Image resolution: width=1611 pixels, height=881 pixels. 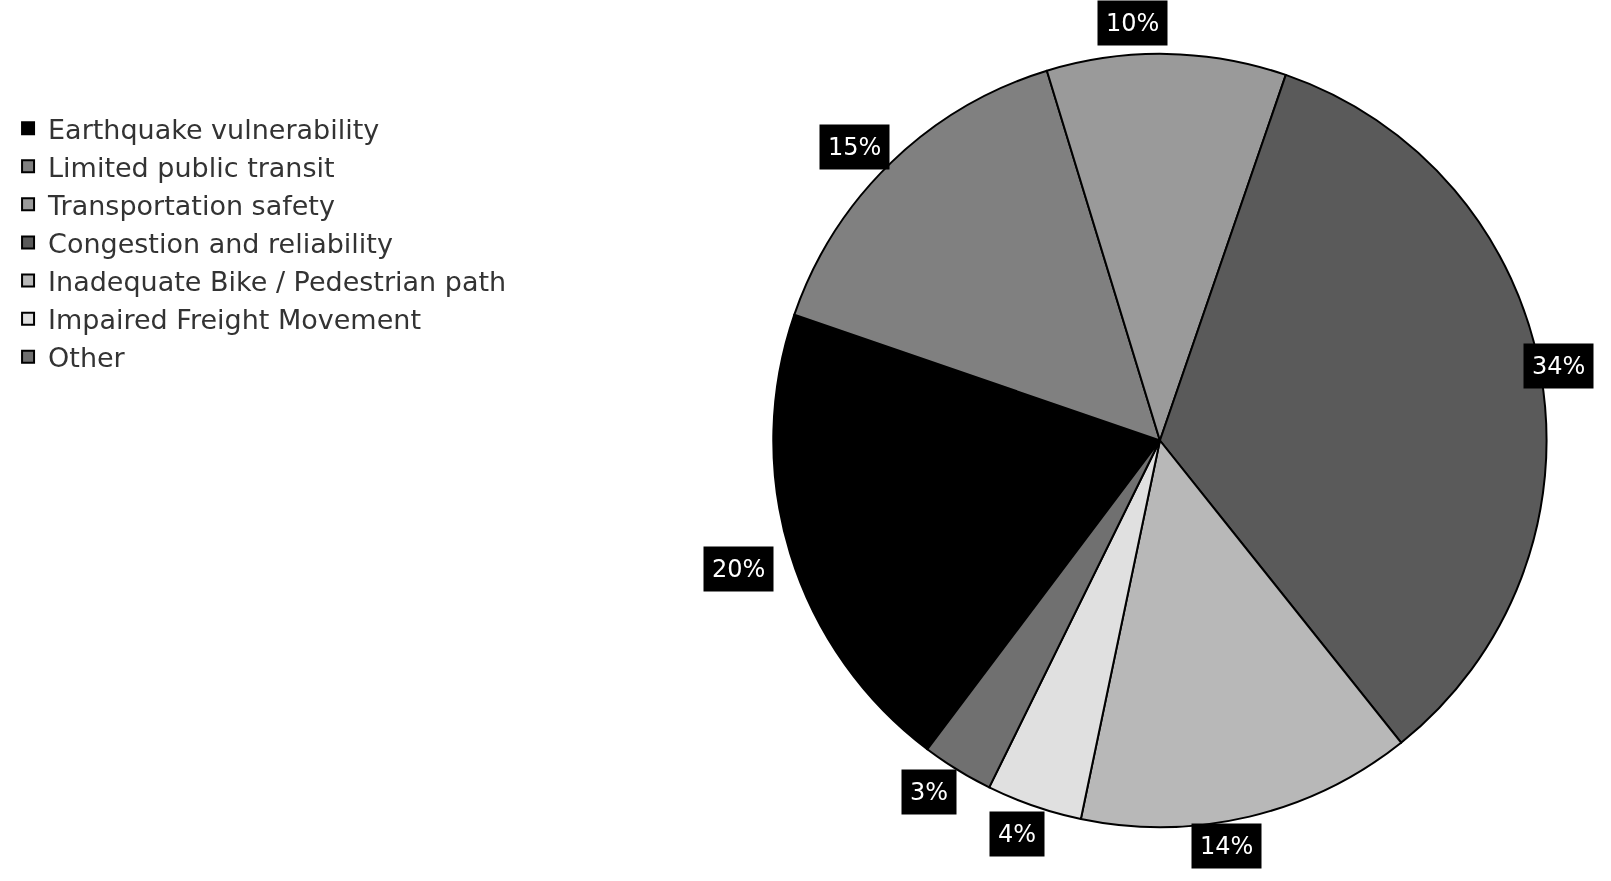 What do you see at coordinates (739, 569) in the screenshot?
I see `data-label: 20%` at bounding box center [739, 569].